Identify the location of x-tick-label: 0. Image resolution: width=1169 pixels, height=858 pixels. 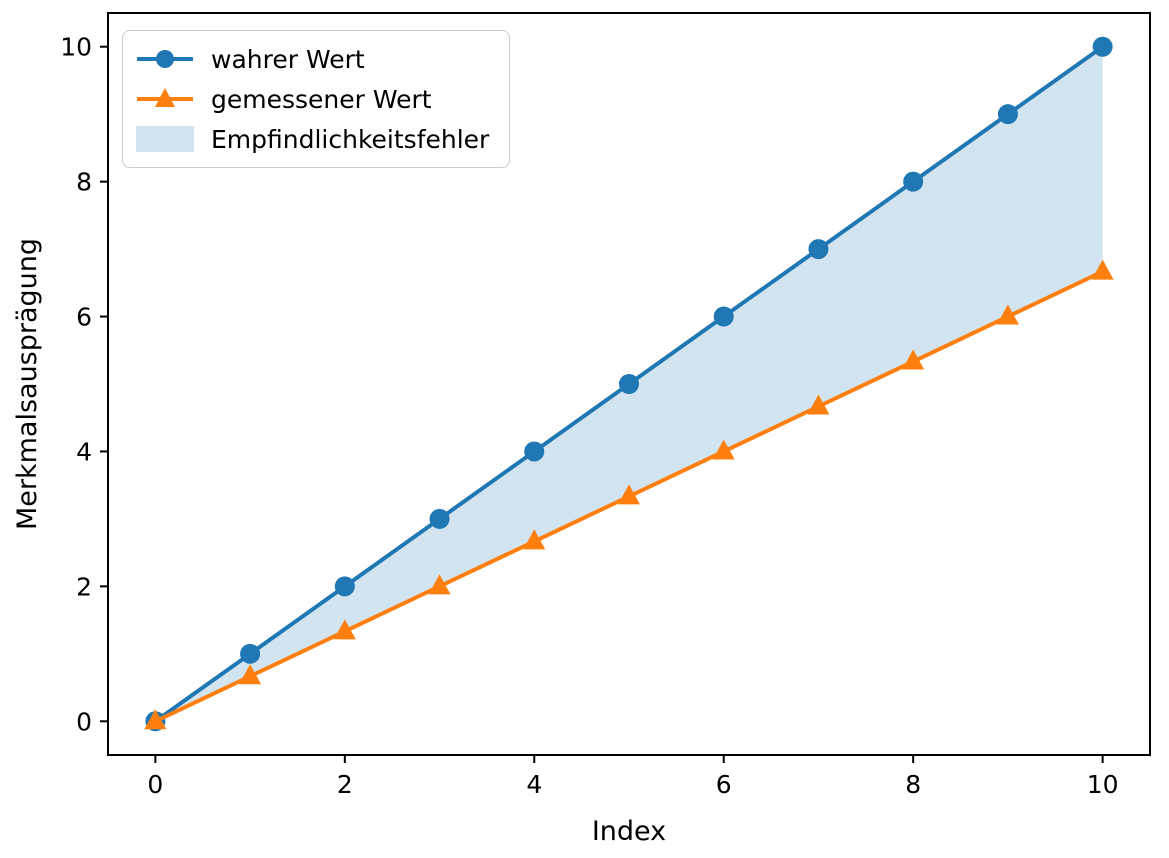
(155, 784).